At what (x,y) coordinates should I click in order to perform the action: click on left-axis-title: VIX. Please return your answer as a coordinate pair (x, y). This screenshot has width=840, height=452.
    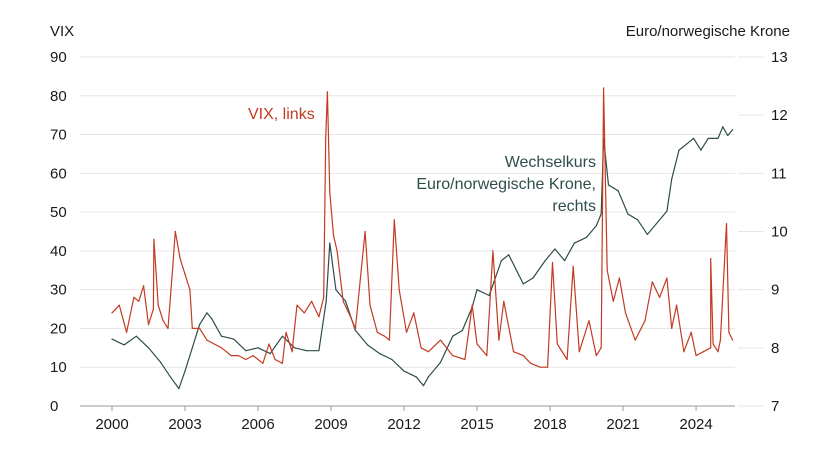
    Looking at the image, I should click on (62, 31).